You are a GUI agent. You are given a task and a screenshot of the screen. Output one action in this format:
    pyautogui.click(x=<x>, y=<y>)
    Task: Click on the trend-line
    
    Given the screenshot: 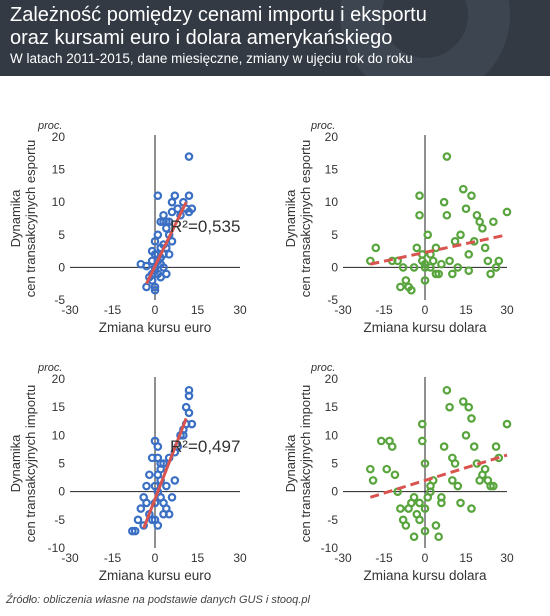 What is the action you would take?
    pyautogui.click(x=165, y=473)
    